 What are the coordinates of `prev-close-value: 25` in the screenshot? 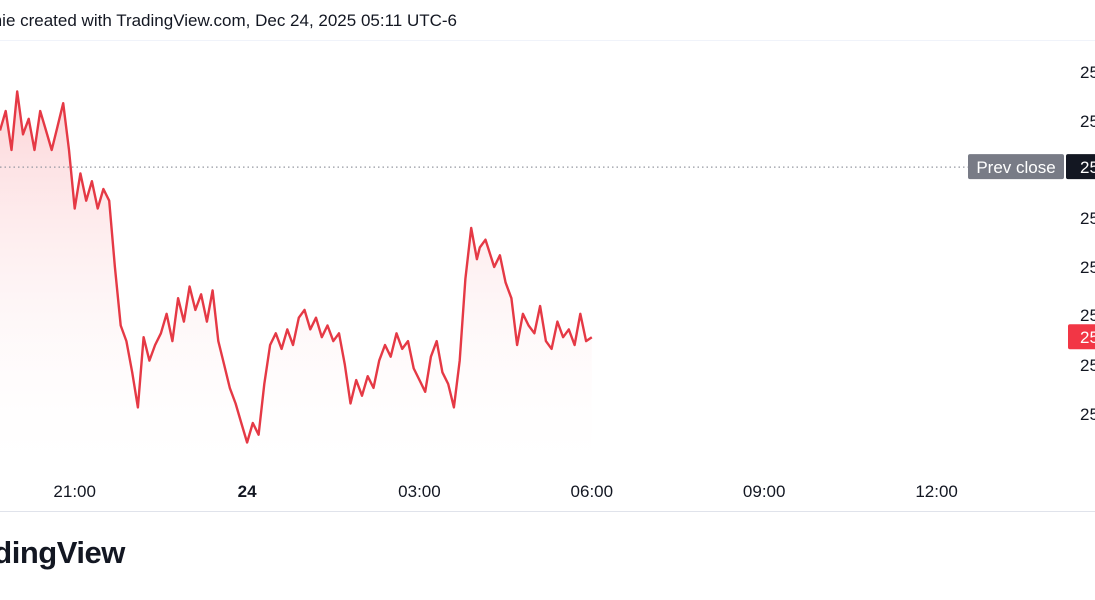 It's located at (1087, 167).